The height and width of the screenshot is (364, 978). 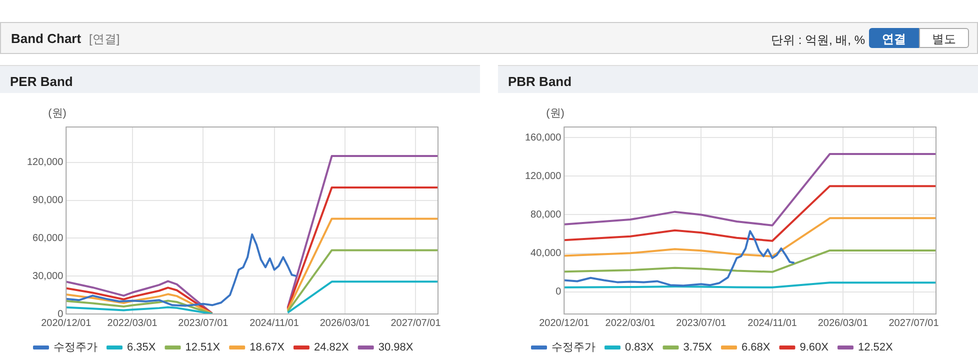 What do you see at coordinates (141, 348) in the screenshot?
I see `legend-label: 6.35X` at bounding box center [141, 348].